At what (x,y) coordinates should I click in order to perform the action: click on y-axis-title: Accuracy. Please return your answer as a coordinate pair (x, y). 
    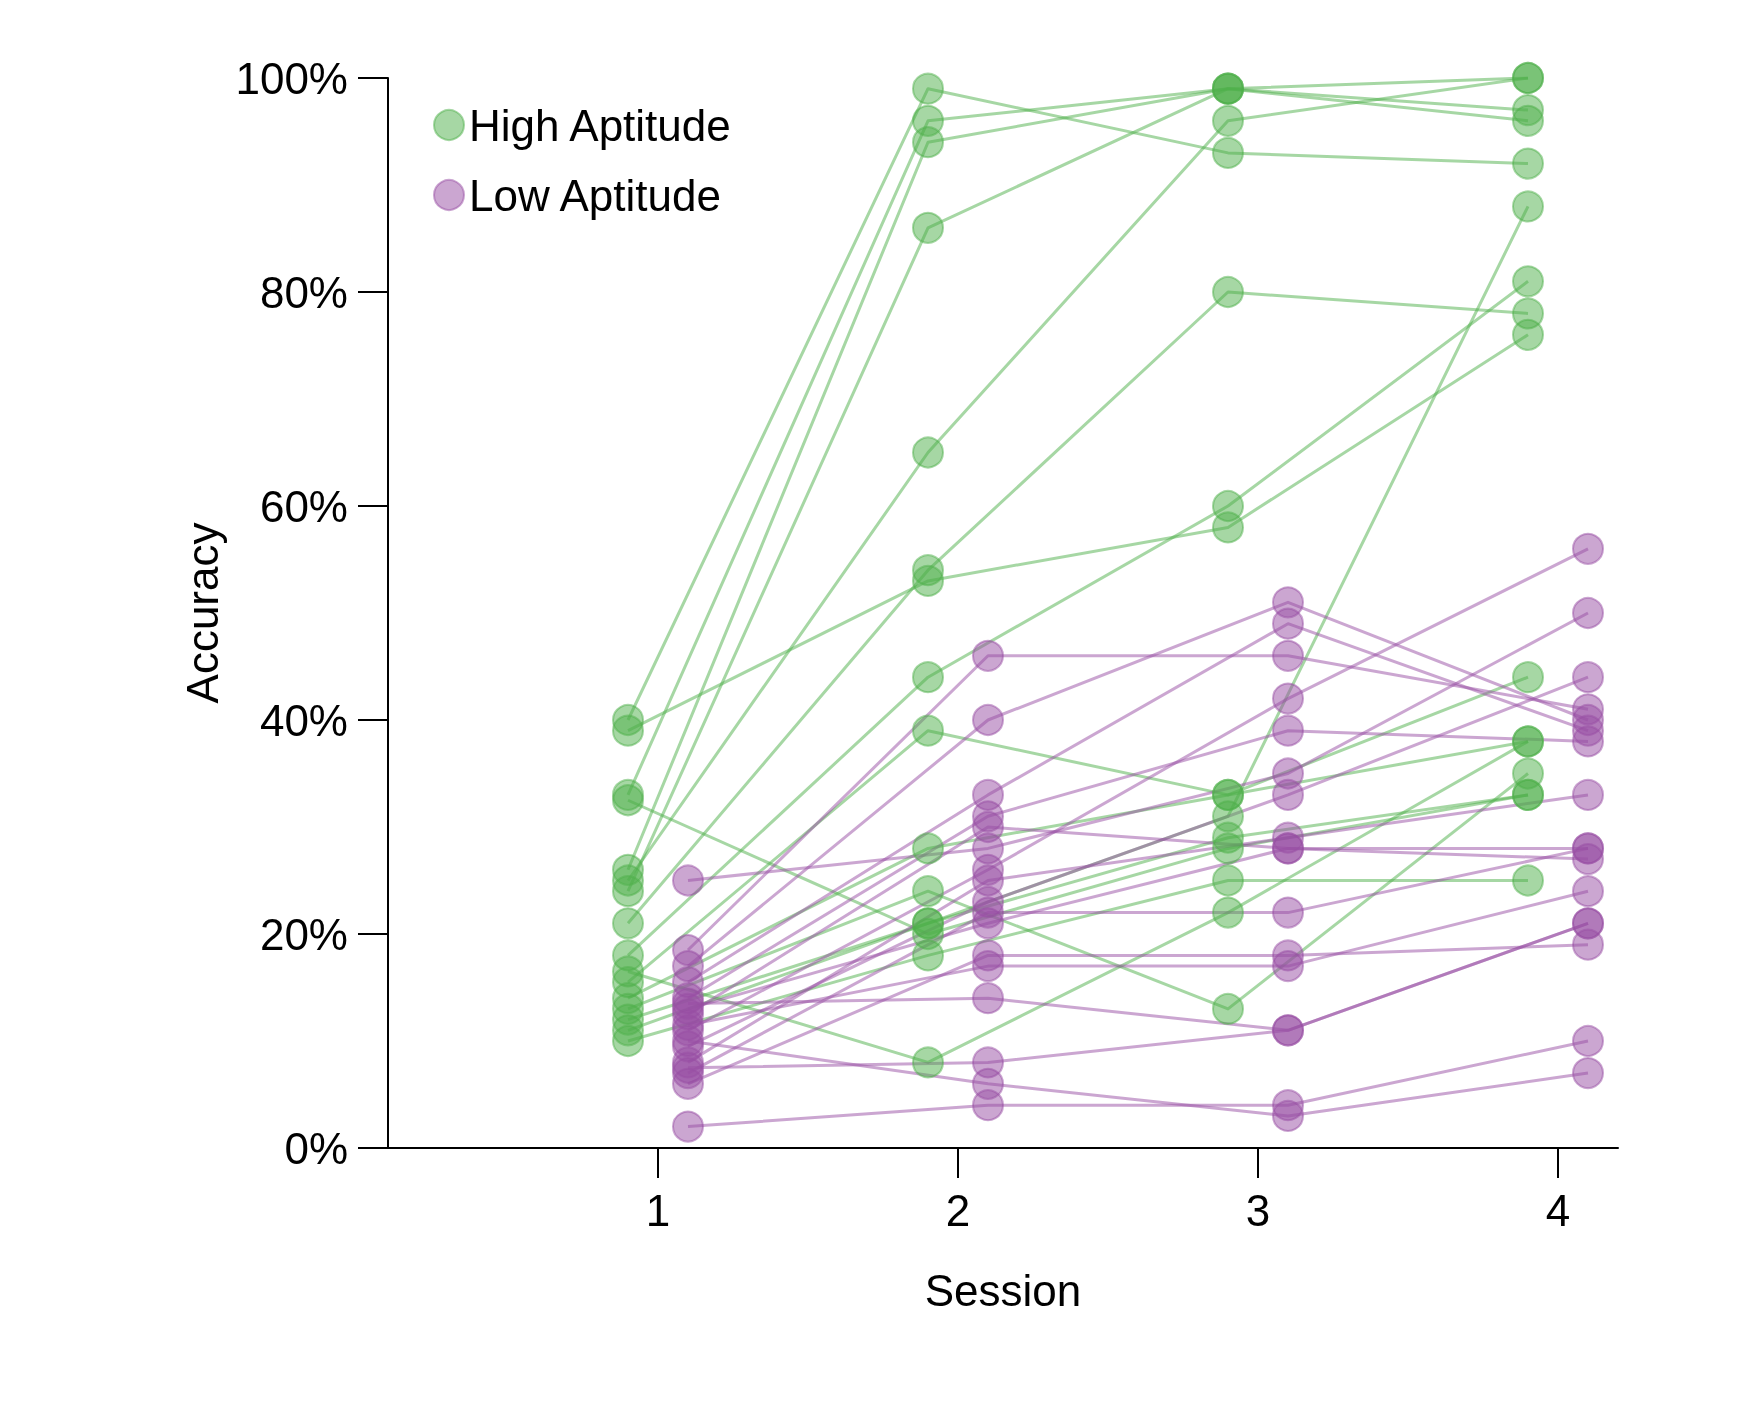
    Looking at the image, I should click on (203, 613).